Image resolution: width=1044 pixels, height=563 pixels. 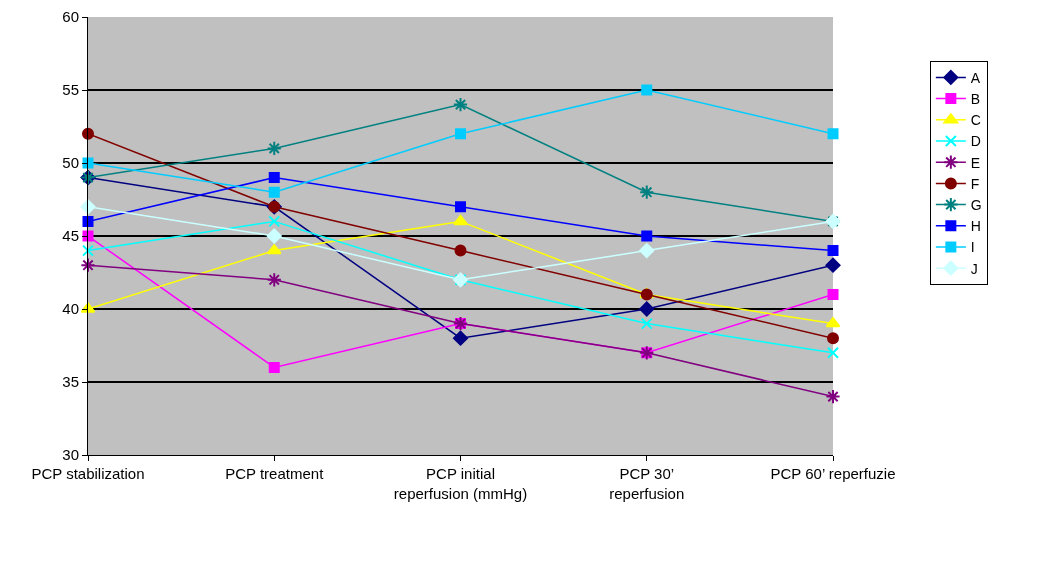 What do you see at coordinates (972, 247) in the screenshot?
I see `legend-label: I` at bounding box center [972, 247].